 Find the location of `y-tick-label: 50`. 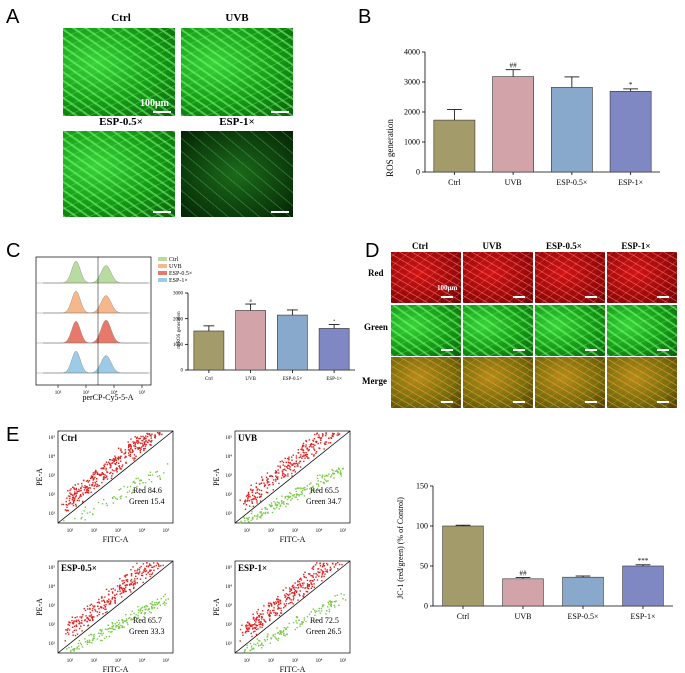

y-tick-label: 50 is located at coordinates (424, 566).